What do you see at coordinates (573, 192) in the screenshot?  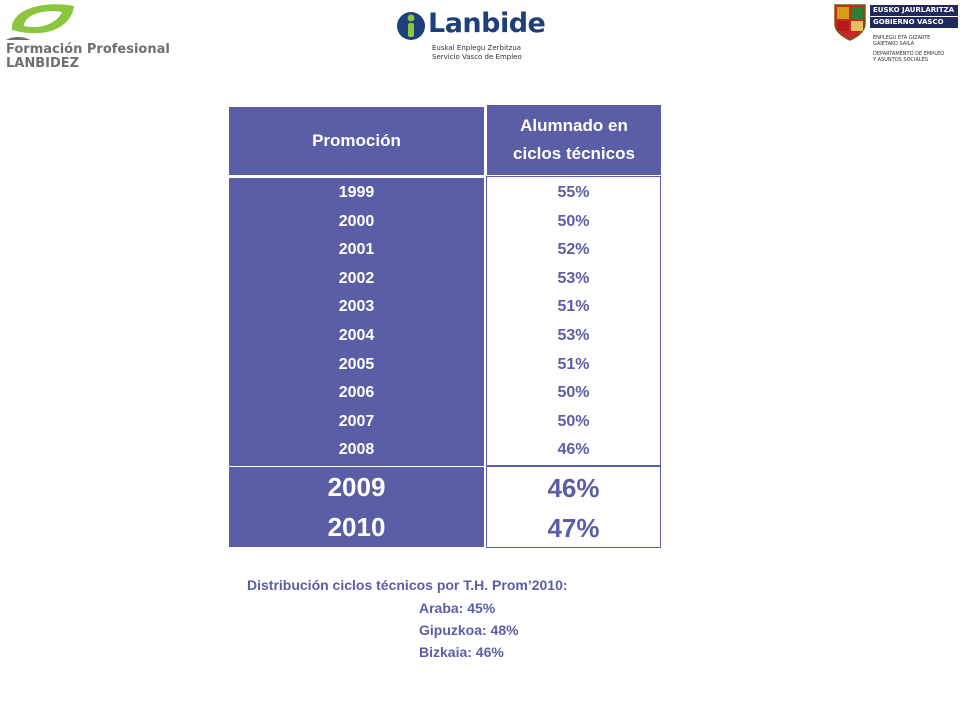 I see `value-cell: 55%` at bounding box center [573, 192].